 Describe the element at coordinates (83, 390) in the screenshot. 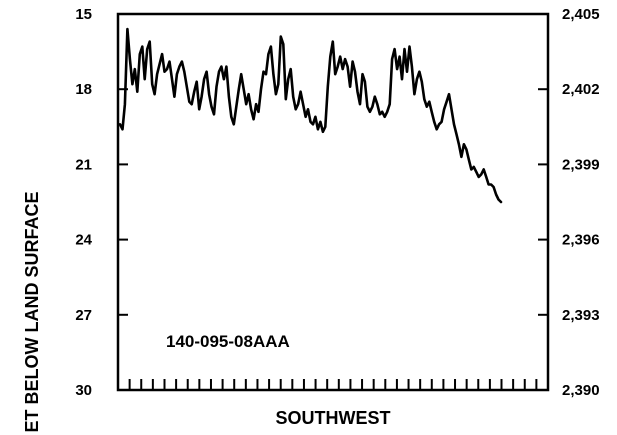

I see `left-tick-label: 30` at that location.